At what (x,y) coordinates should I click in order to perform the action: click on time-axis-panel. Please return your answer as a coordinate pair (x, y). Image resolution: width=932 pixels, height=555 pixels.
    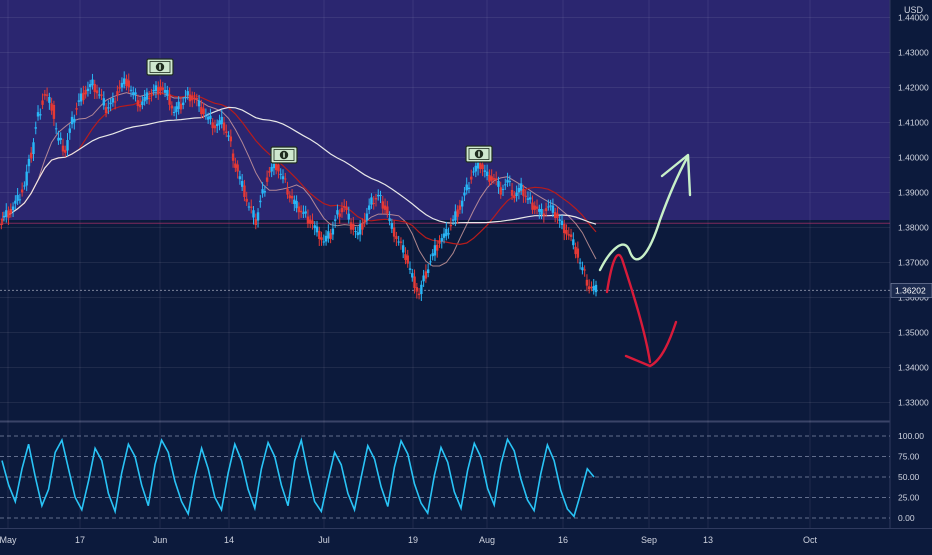
    Looking at the image, I should click on (466, 539).